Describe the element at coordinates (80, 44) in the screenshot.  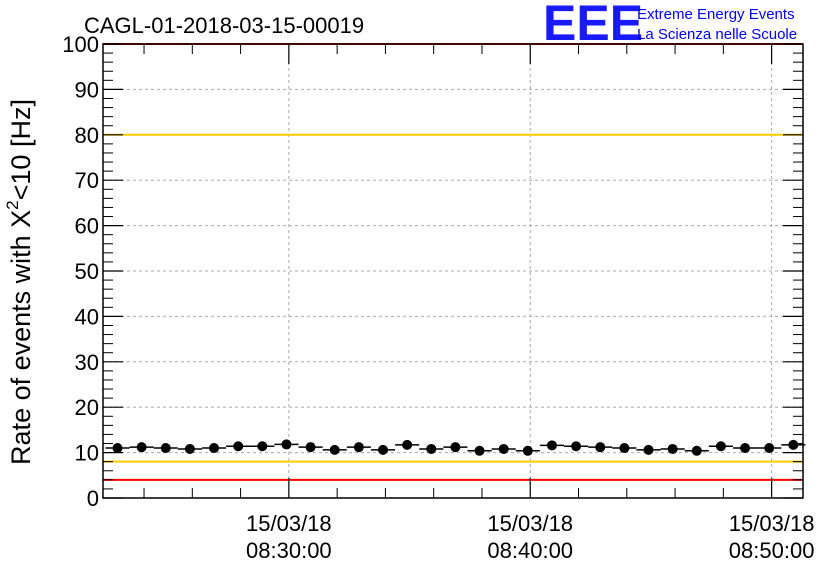
I see `y-tick-label: 100` at that location.